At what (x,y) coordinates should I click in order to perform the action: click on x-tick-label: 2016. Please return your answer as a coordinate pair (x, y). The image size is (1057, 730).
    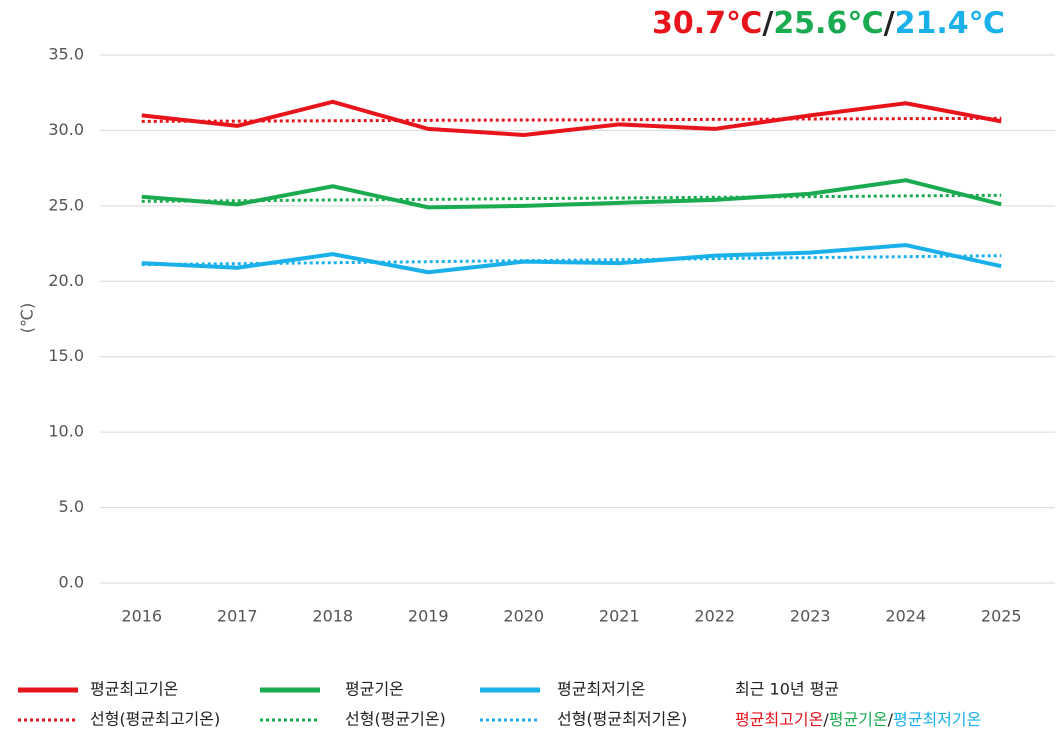
    Looking at the image, I should click on (141, 616).